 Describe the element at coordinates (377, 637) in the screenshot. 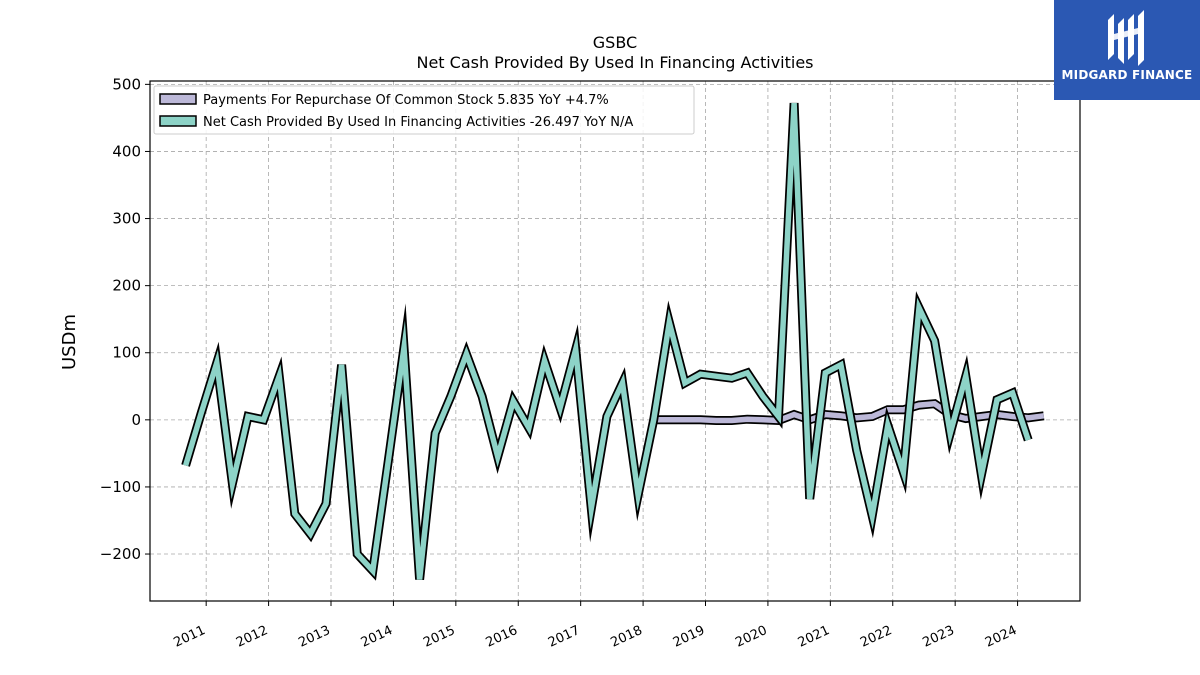

I see `x-tick-label: 2014` at that location.